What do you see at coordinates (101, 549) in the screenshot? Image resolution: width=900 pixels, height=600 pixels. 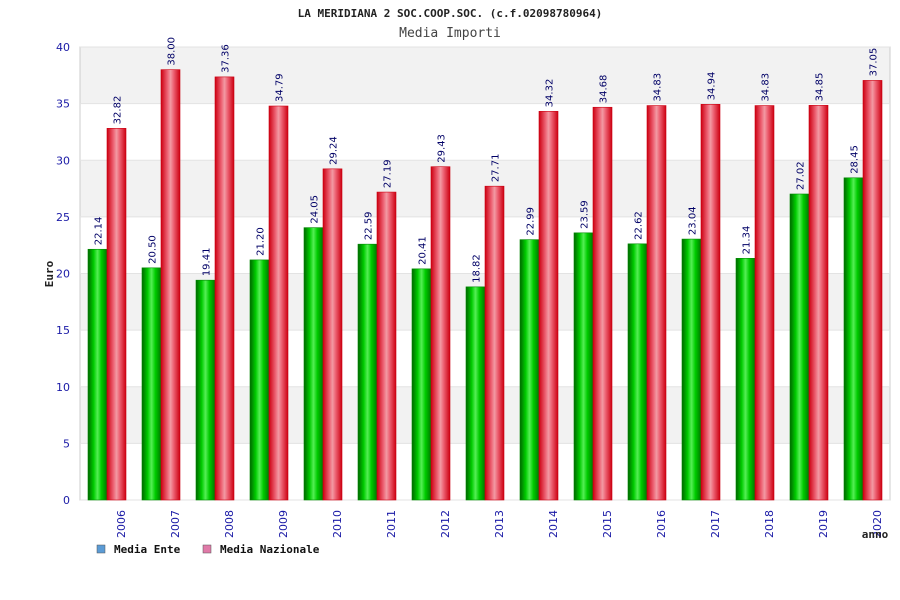 I see `legend-swatch-media-ente` at bounding box center [101, 549].